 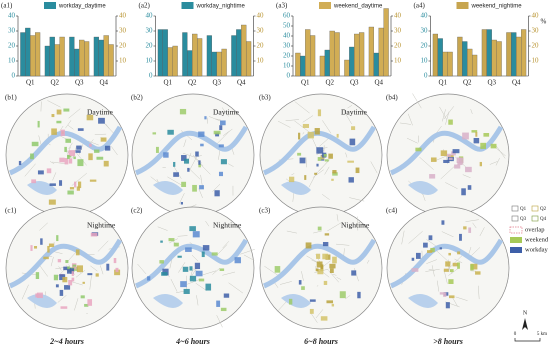 I want to click on map-caption: Daytime, so click(x=100, y=112).